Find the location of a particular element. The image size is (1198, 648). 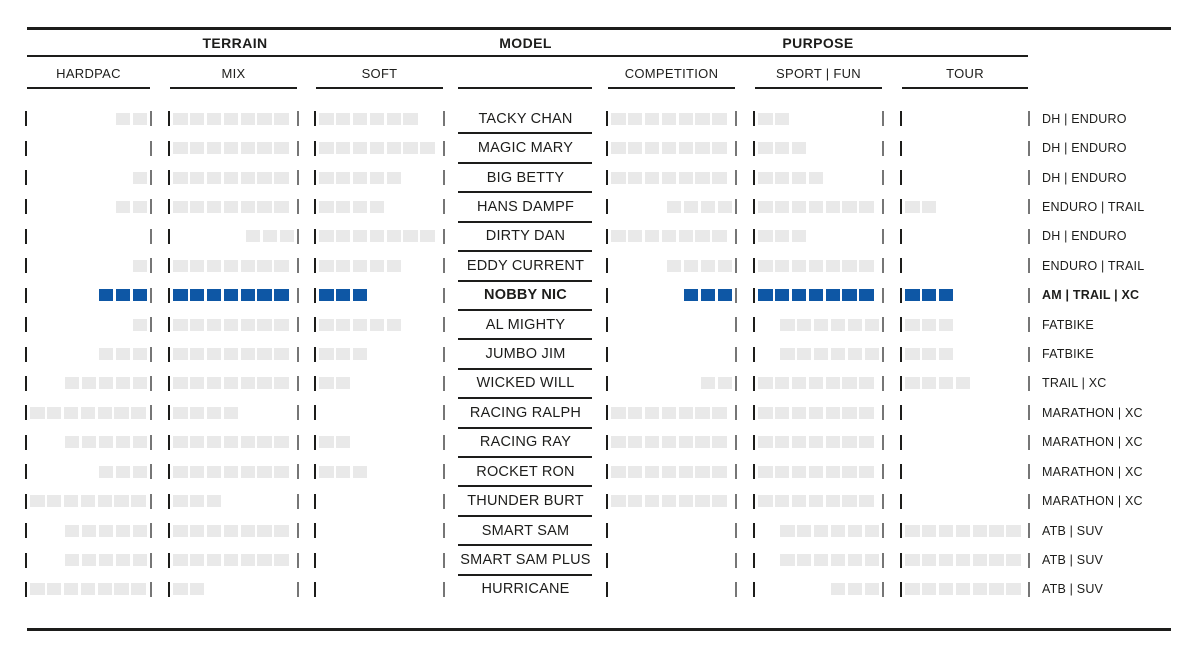

use-category-tag: MARATHON | XC is located at coordinates (1092, 501).